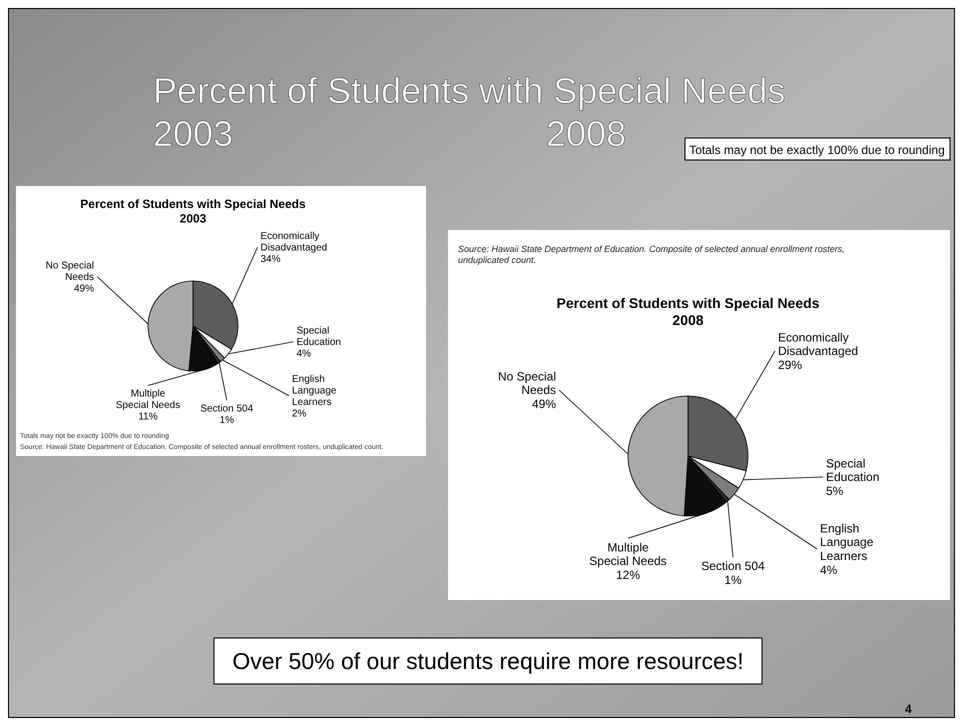  Describe the element at coordinates (835, 491) in the screenshot. I see `data-label: 5%` at that location.